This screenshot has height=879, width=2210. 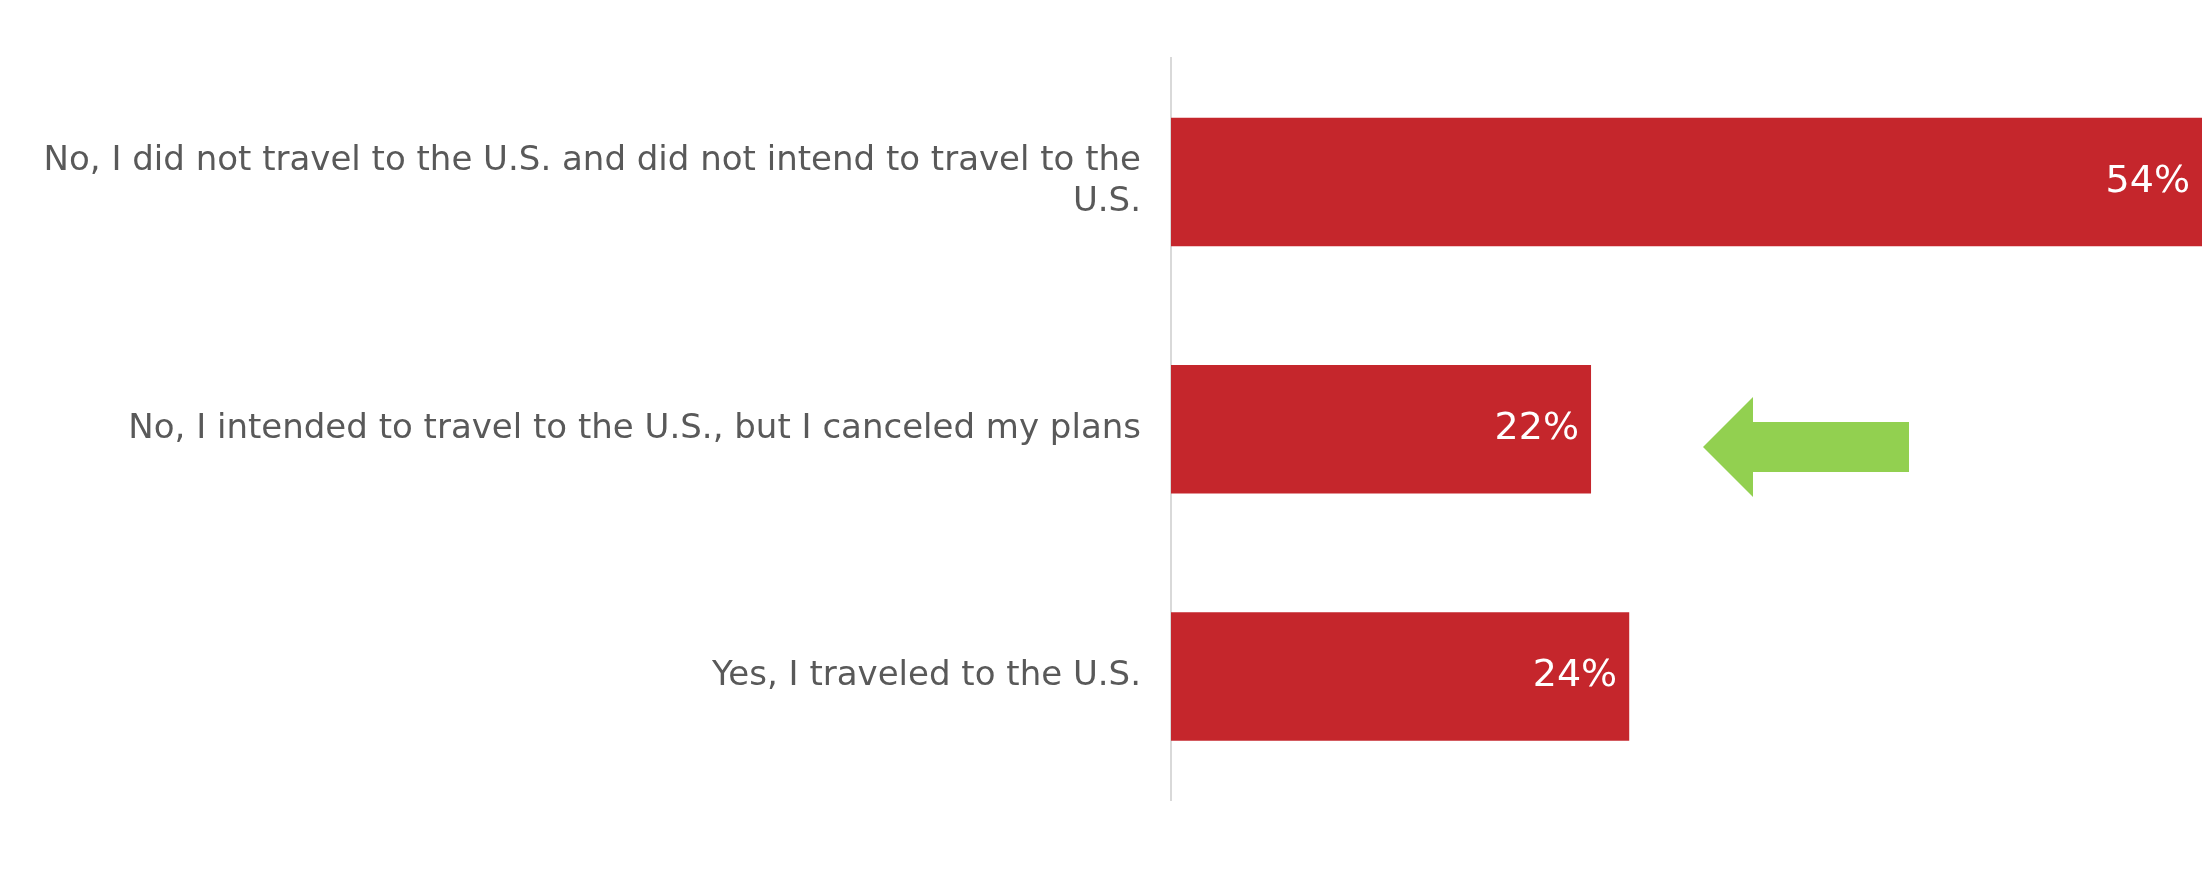 What do you see at coordinates (926, 673) in the screenshot?
I see `y-tick-label: Yes, I traveled to the U.S.` at bounding box center [926, 673].